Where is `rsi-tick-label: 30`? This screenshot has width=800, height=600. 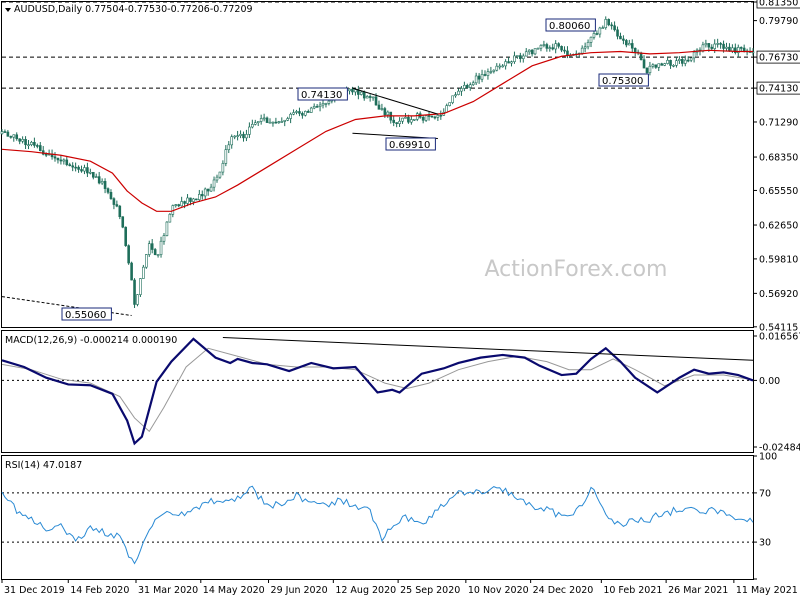 rsi-tick-label: 30 is located at coordinates (765, 543).